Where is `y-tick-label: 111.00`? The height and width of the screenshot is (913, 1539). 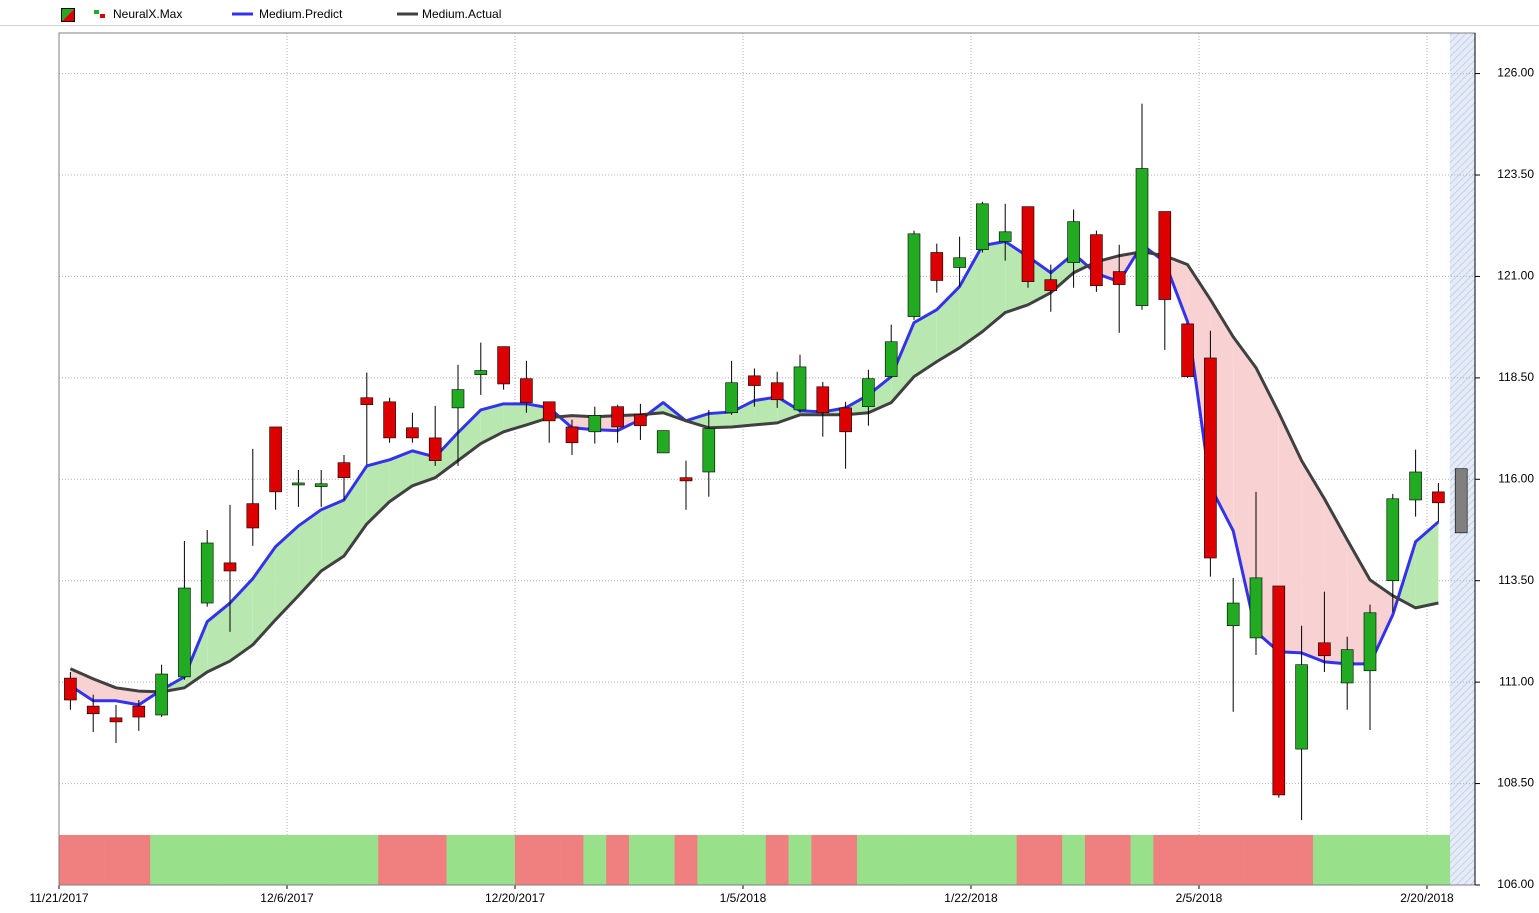
y-tick-label: 111.00 is located at coordinates (1516, 681).